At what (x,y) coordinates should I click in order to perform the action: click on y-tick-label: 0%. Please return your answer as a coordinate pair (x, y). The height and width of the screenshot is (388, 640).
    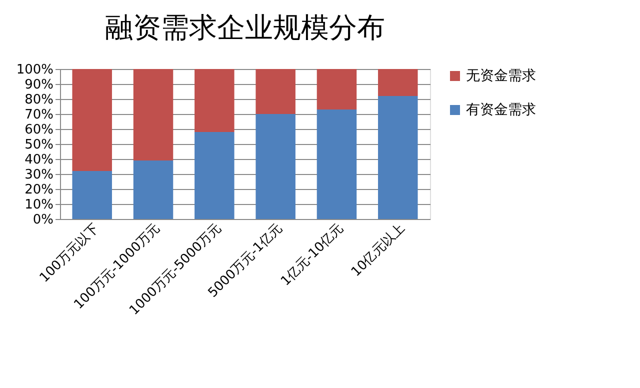
    Looking at the image, I should click on (43, 220).